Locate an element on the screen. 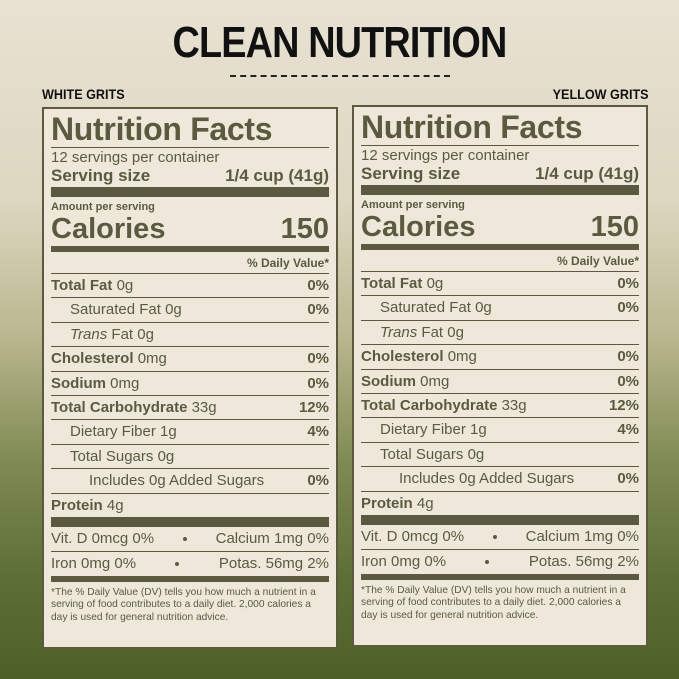  panel-label: YELLOW GRITS is located at coordinates (601, 94).